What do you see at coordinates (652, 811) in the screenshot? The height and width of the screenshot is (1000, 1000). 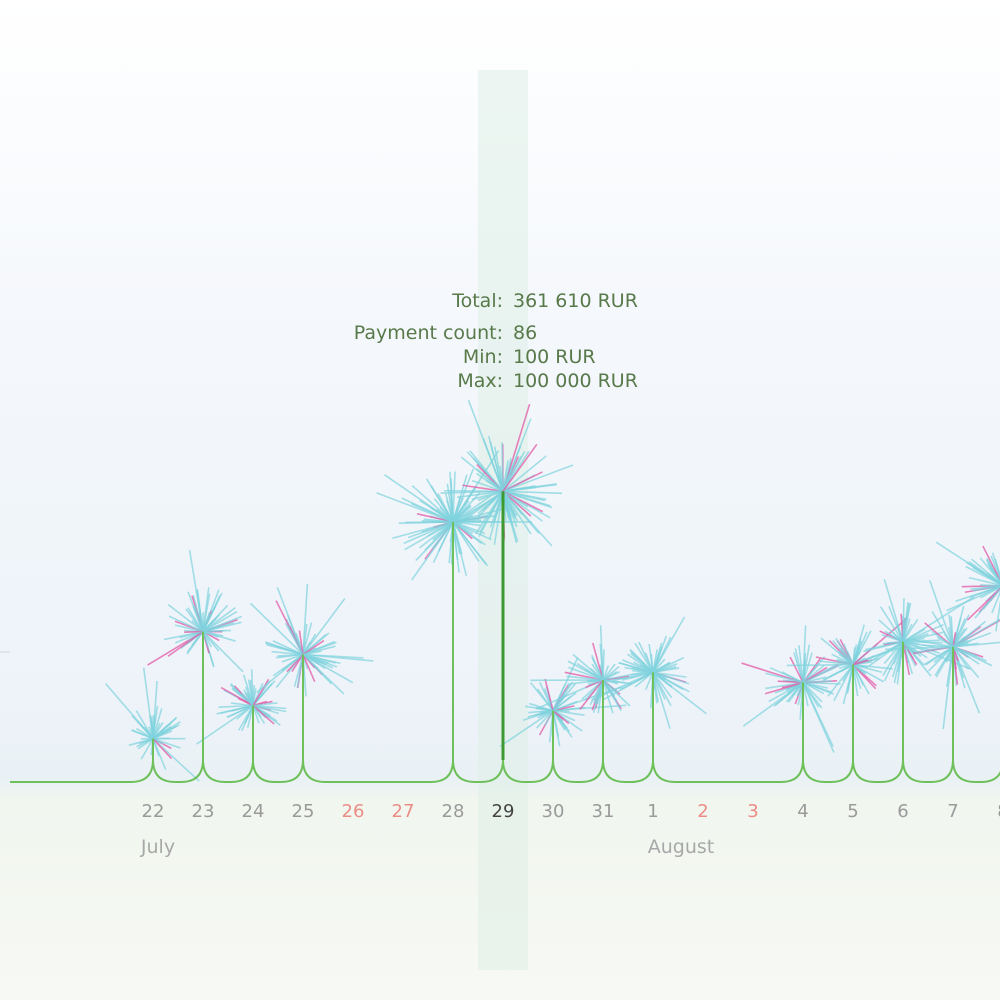 I see `day-label-1: 1` at bounding box center [652, 811].